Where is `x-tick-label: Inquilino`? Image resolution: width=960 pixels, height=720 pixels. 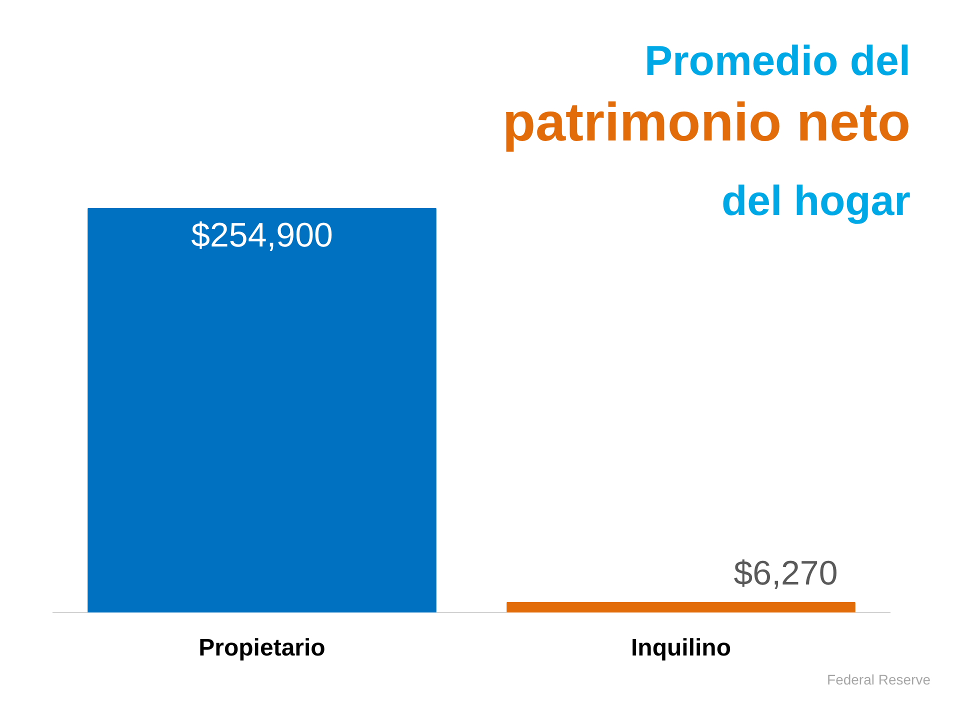 x-tick-label: Inquilino is located at coordinates (681, 648).